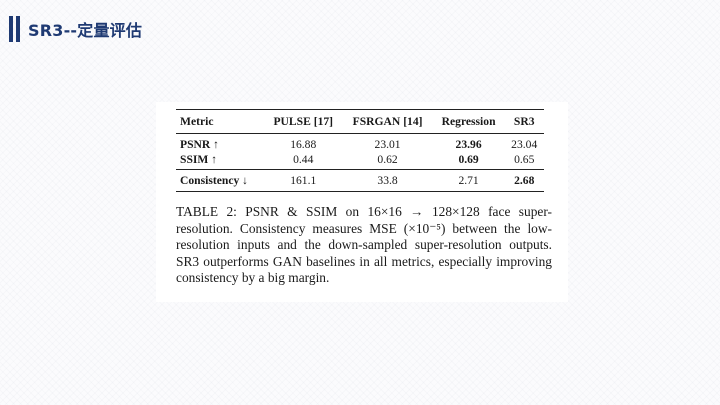  What do you see at coordinates (199, 144) in the screenshot?
I see `row-label: PSNR ↑` at bounding box center [199, 144].